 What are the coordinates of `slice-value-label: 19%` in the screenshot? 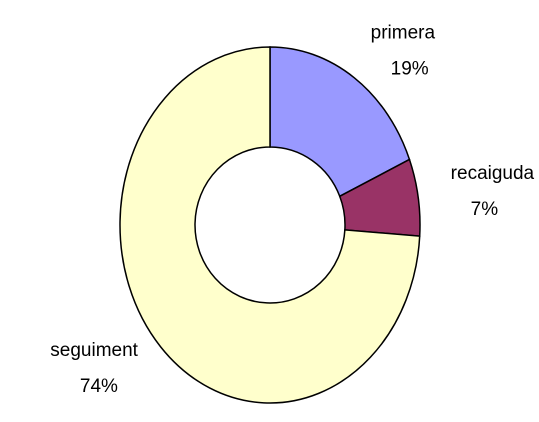 It's located at (410, 68).